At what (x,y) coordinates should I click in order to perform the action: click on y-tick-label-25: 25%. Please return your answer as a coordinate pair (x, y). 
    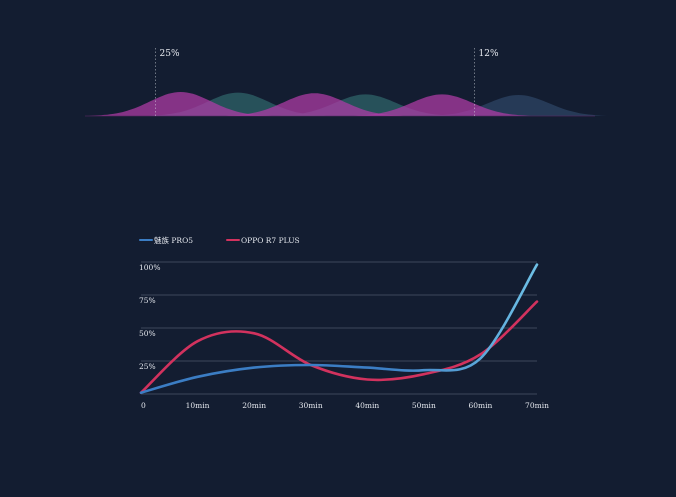
    Looking at the image, I should click on (147, 366).